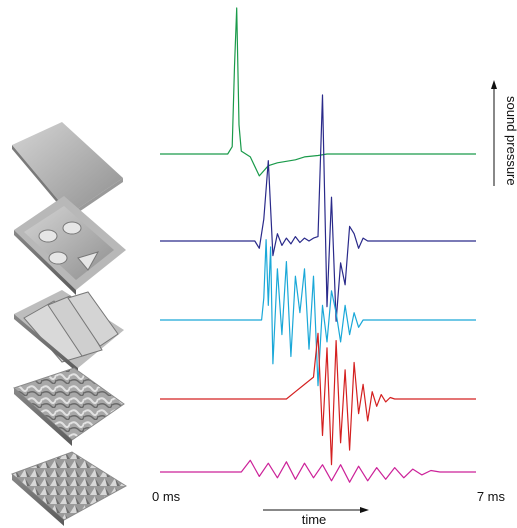  I want to click on x-axis-label: time, so click(314, 519).